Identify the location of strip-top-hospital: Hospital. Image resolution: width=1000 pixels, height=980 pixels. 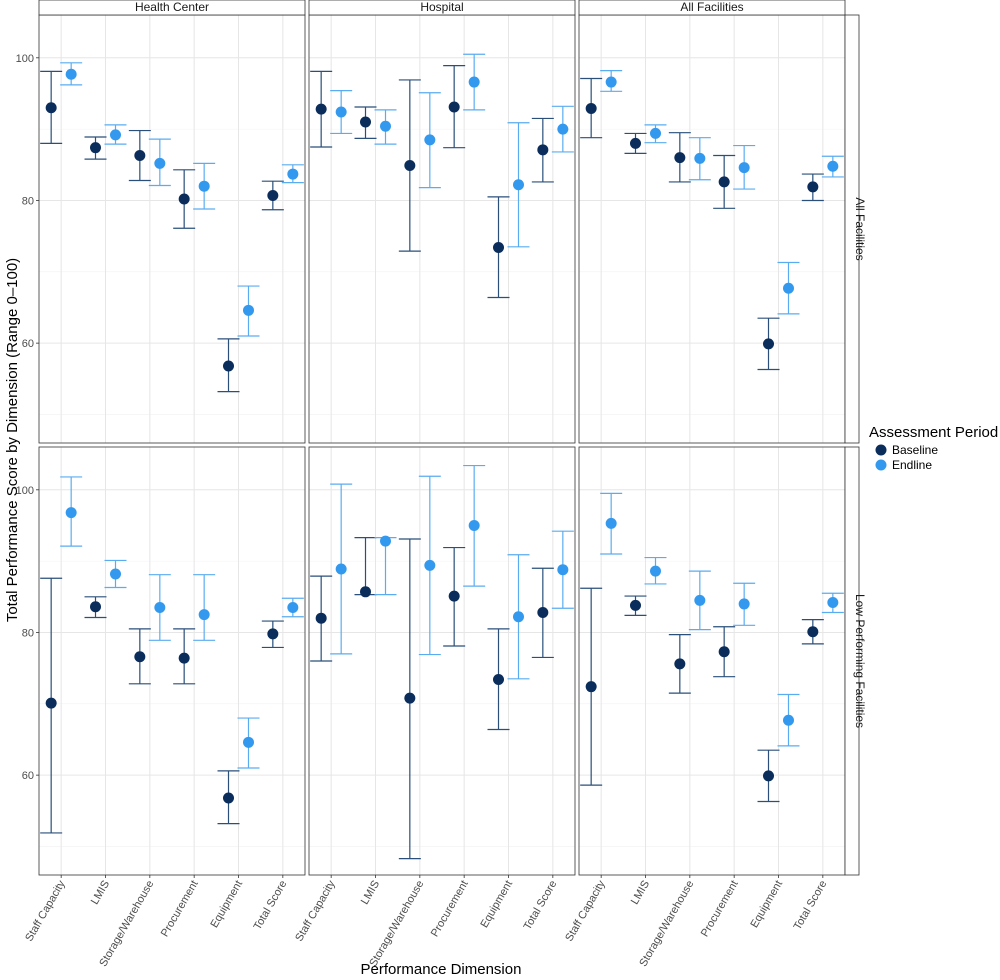
(442, 8).